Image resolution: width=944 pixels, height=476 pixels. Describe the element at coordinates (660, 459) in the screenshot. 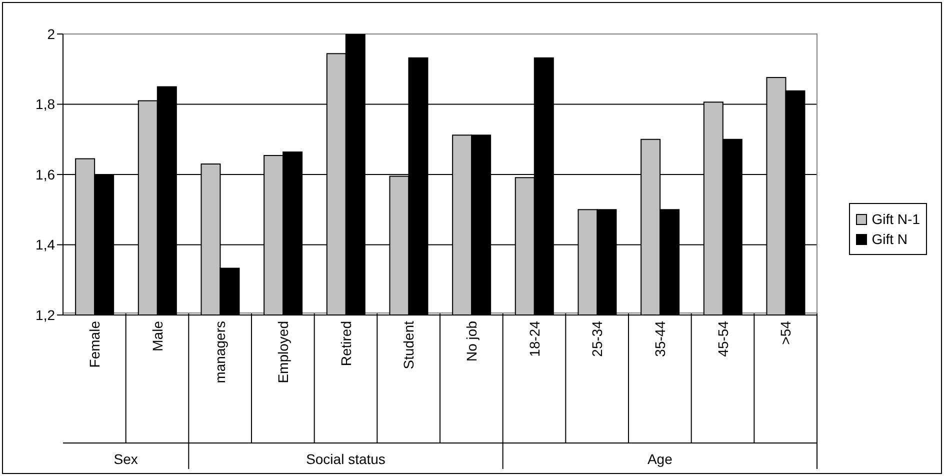

I see `text: Age` at that location.